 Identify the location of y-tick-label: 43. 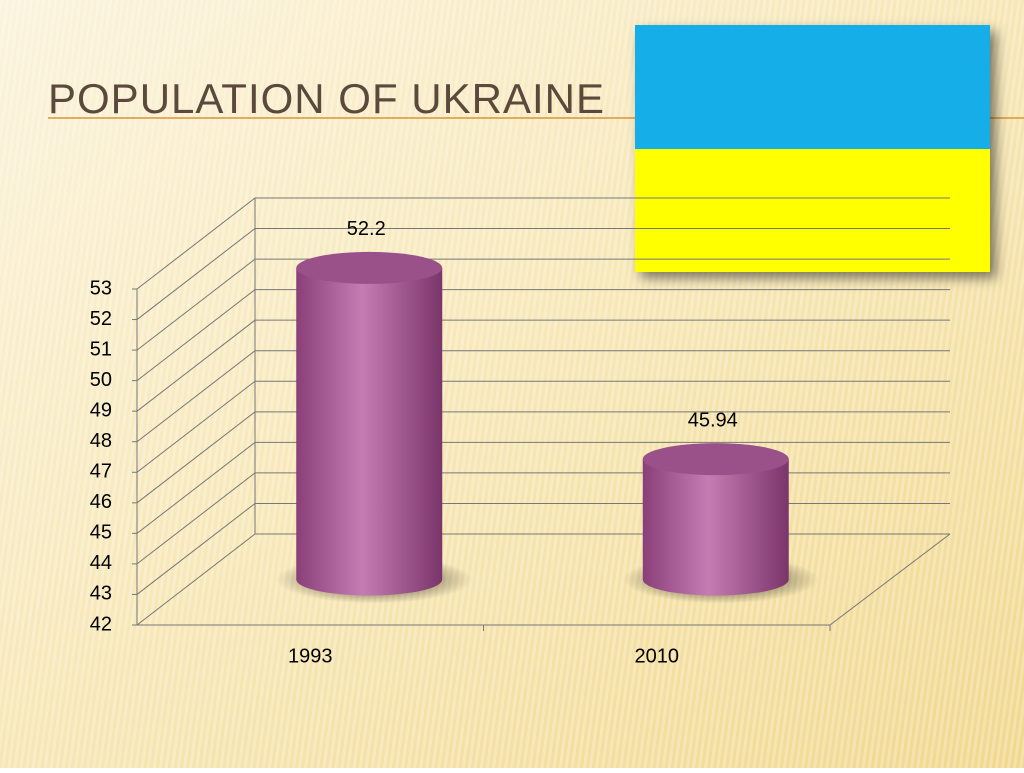
(101, 594).